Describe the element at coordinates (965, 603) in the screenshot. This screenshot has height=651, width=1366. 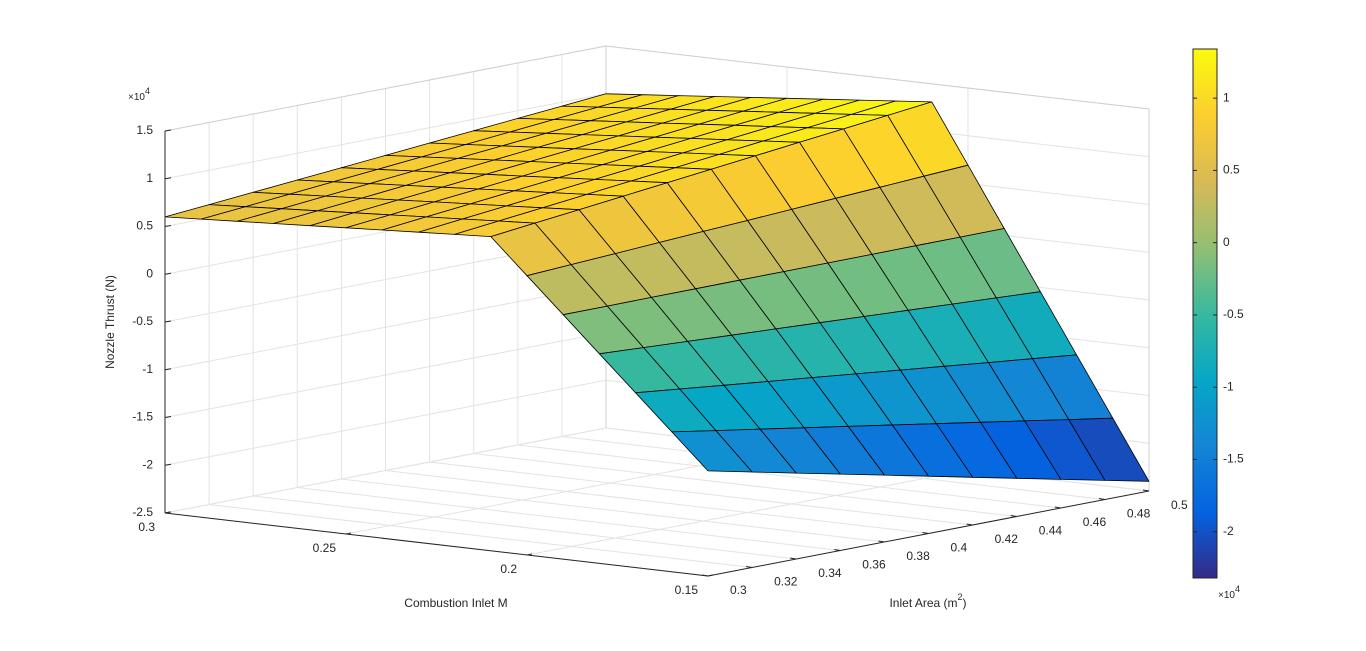
I see `y-axis-title-end: )` at that location.